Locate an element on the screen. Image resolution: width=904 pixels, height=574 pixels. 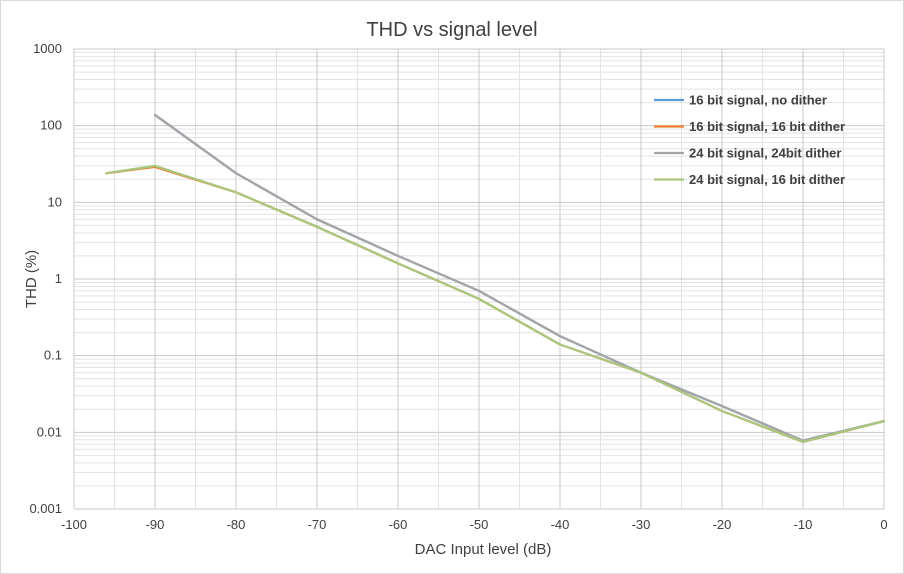
y-tick-label: 0.01 is located at coordinates (49, 431).